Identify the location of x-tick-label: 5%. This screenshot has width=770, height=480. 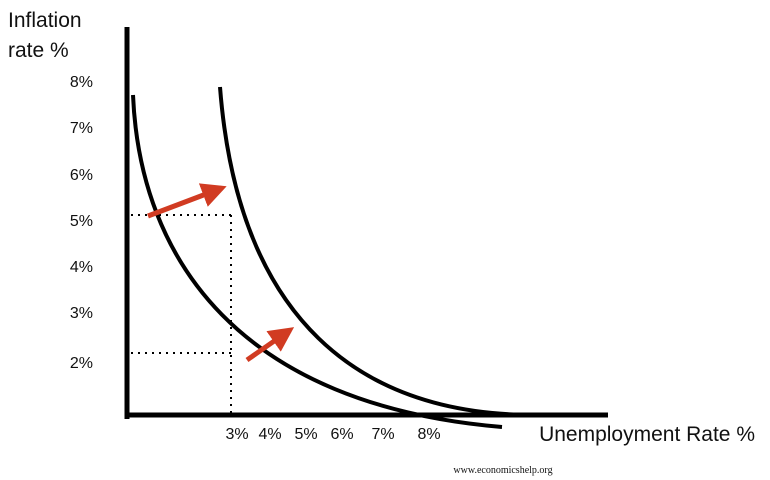
(305, 434).